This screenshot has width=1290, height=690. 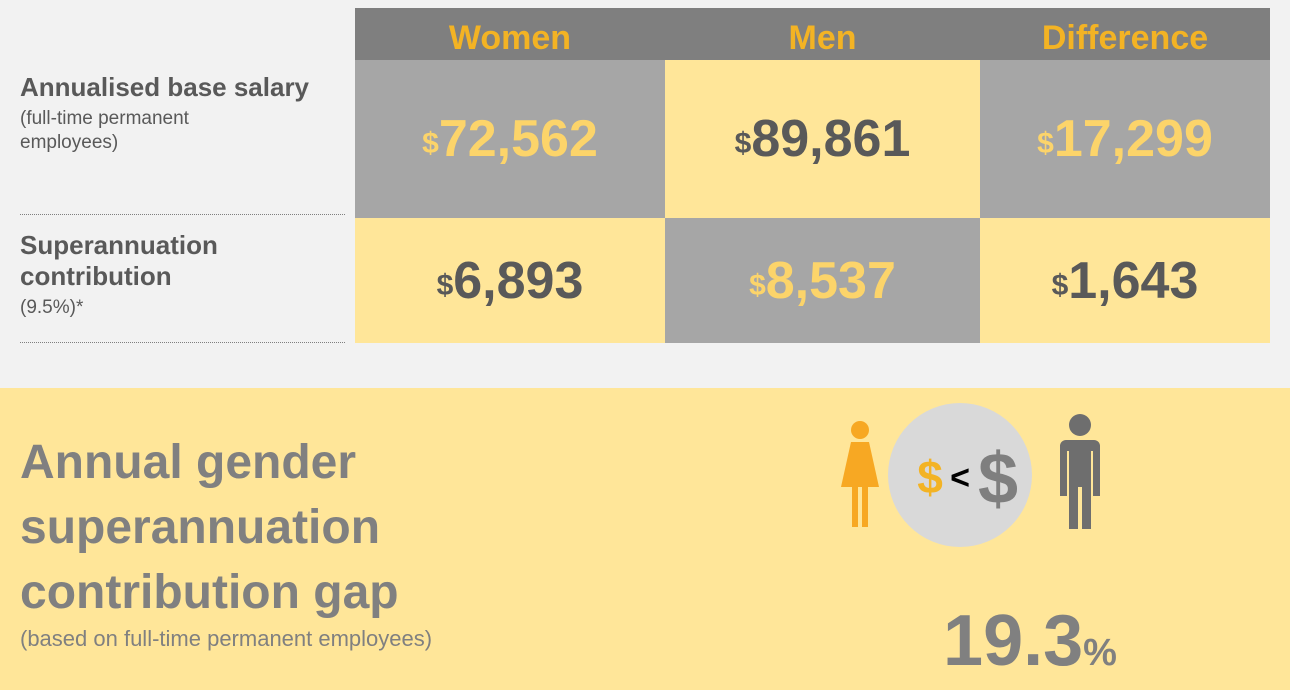 I want to click on icon-operator: <, so click(x=960, y=478).